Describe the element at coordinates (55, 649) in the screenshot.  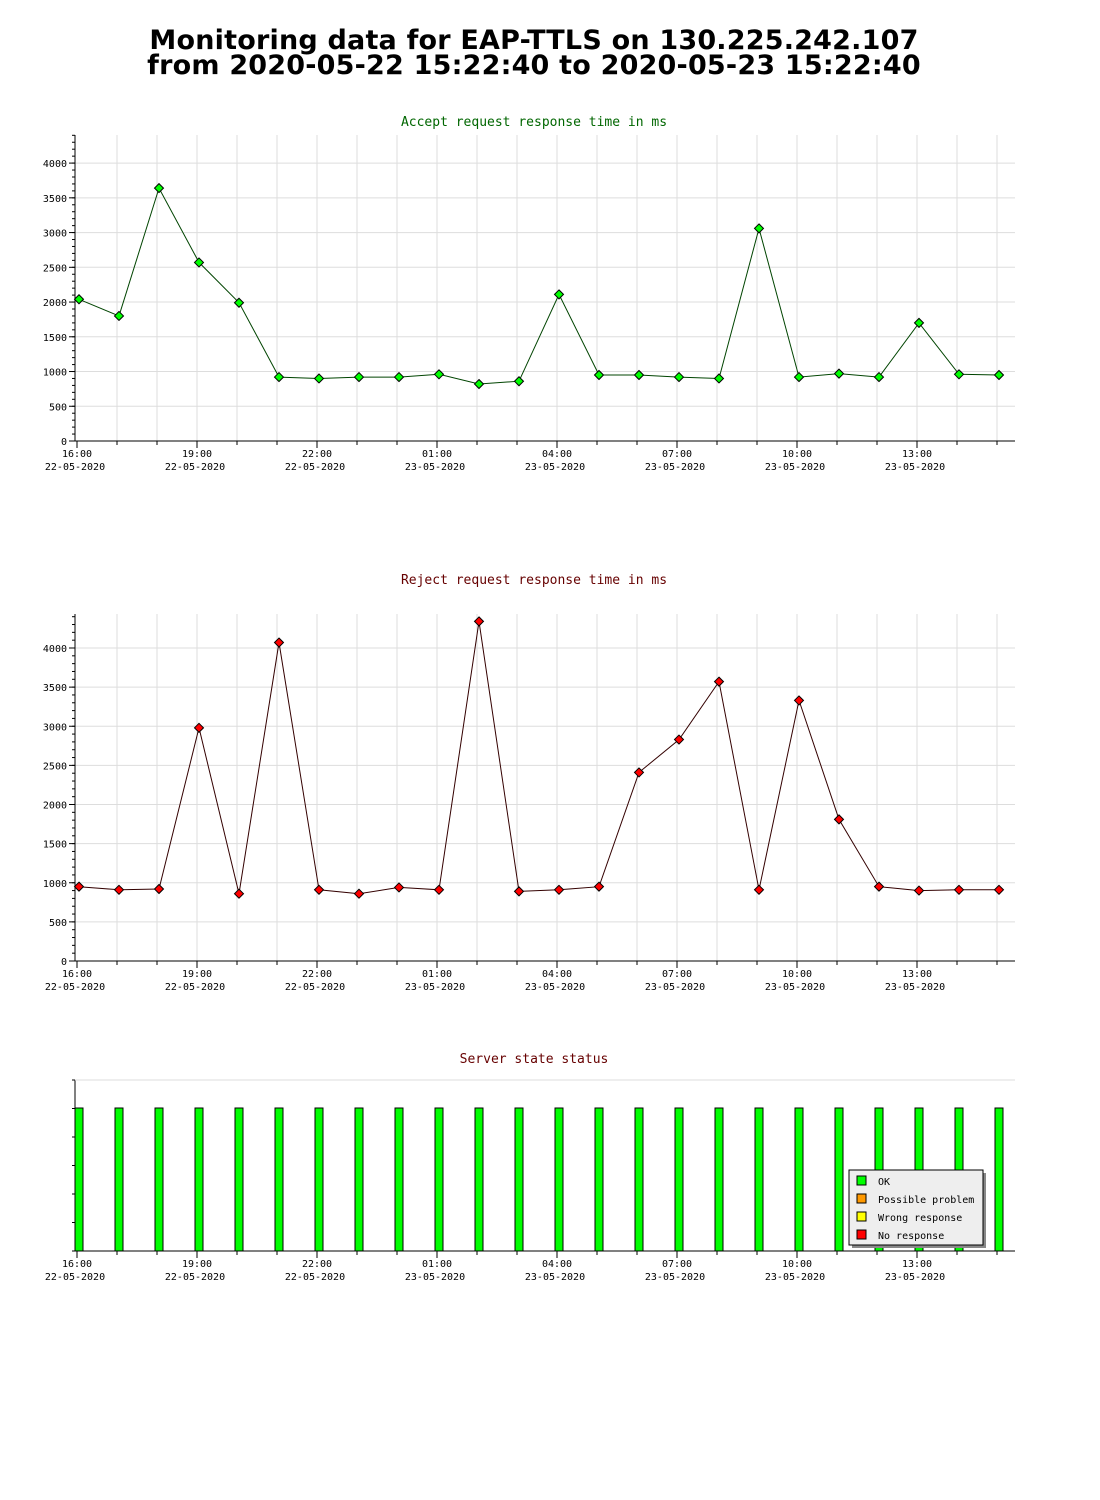
I see `reject-y-tick-label: 4000` at that location.